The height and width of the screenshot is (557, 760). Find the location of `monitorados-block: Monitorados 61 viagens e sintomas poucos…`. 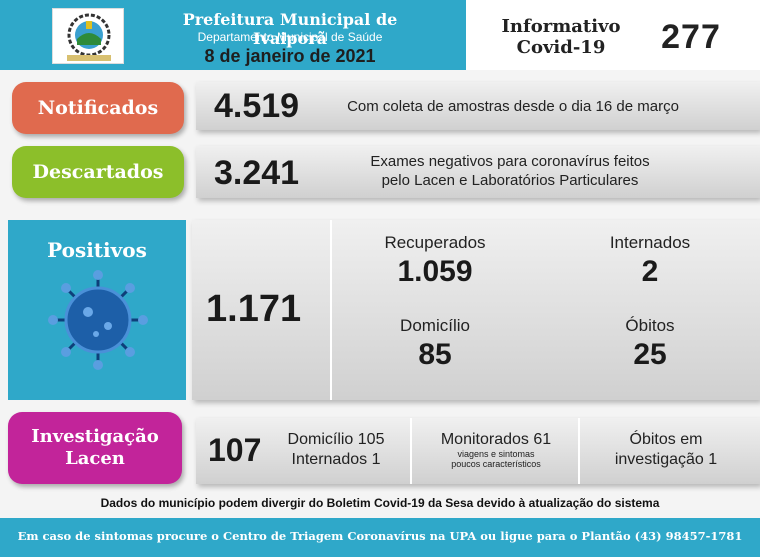

monitorados-block: Monitorados 61 viagens e sintomas poucos… is located at coordinates (496, 449).